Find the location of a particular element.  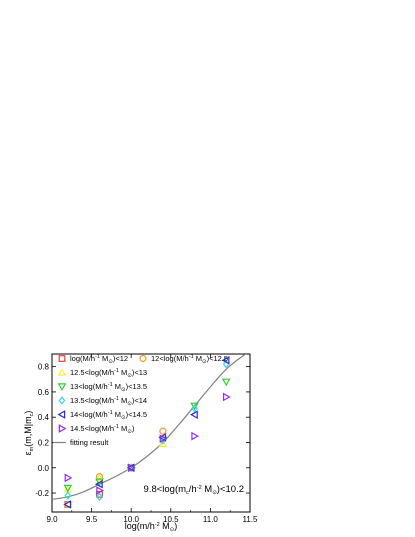

legend-label: 13<log(M/h-1​ M⊙​)<13.5 is located at coordinates (108, 387).